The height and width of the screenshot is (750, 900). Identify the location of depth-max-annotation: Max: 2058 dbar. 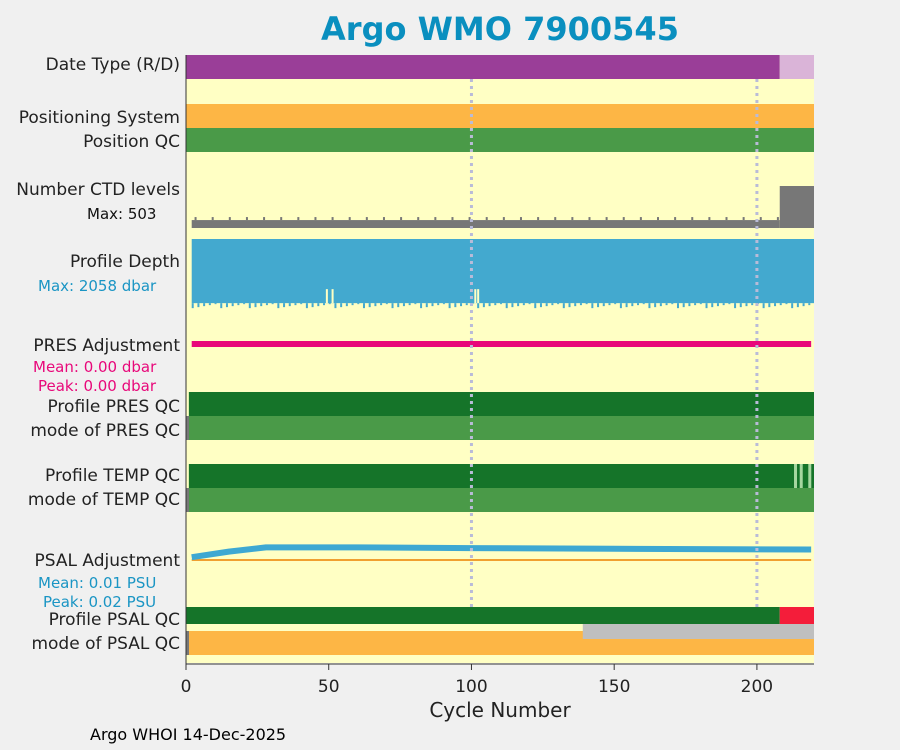
(97, 286).